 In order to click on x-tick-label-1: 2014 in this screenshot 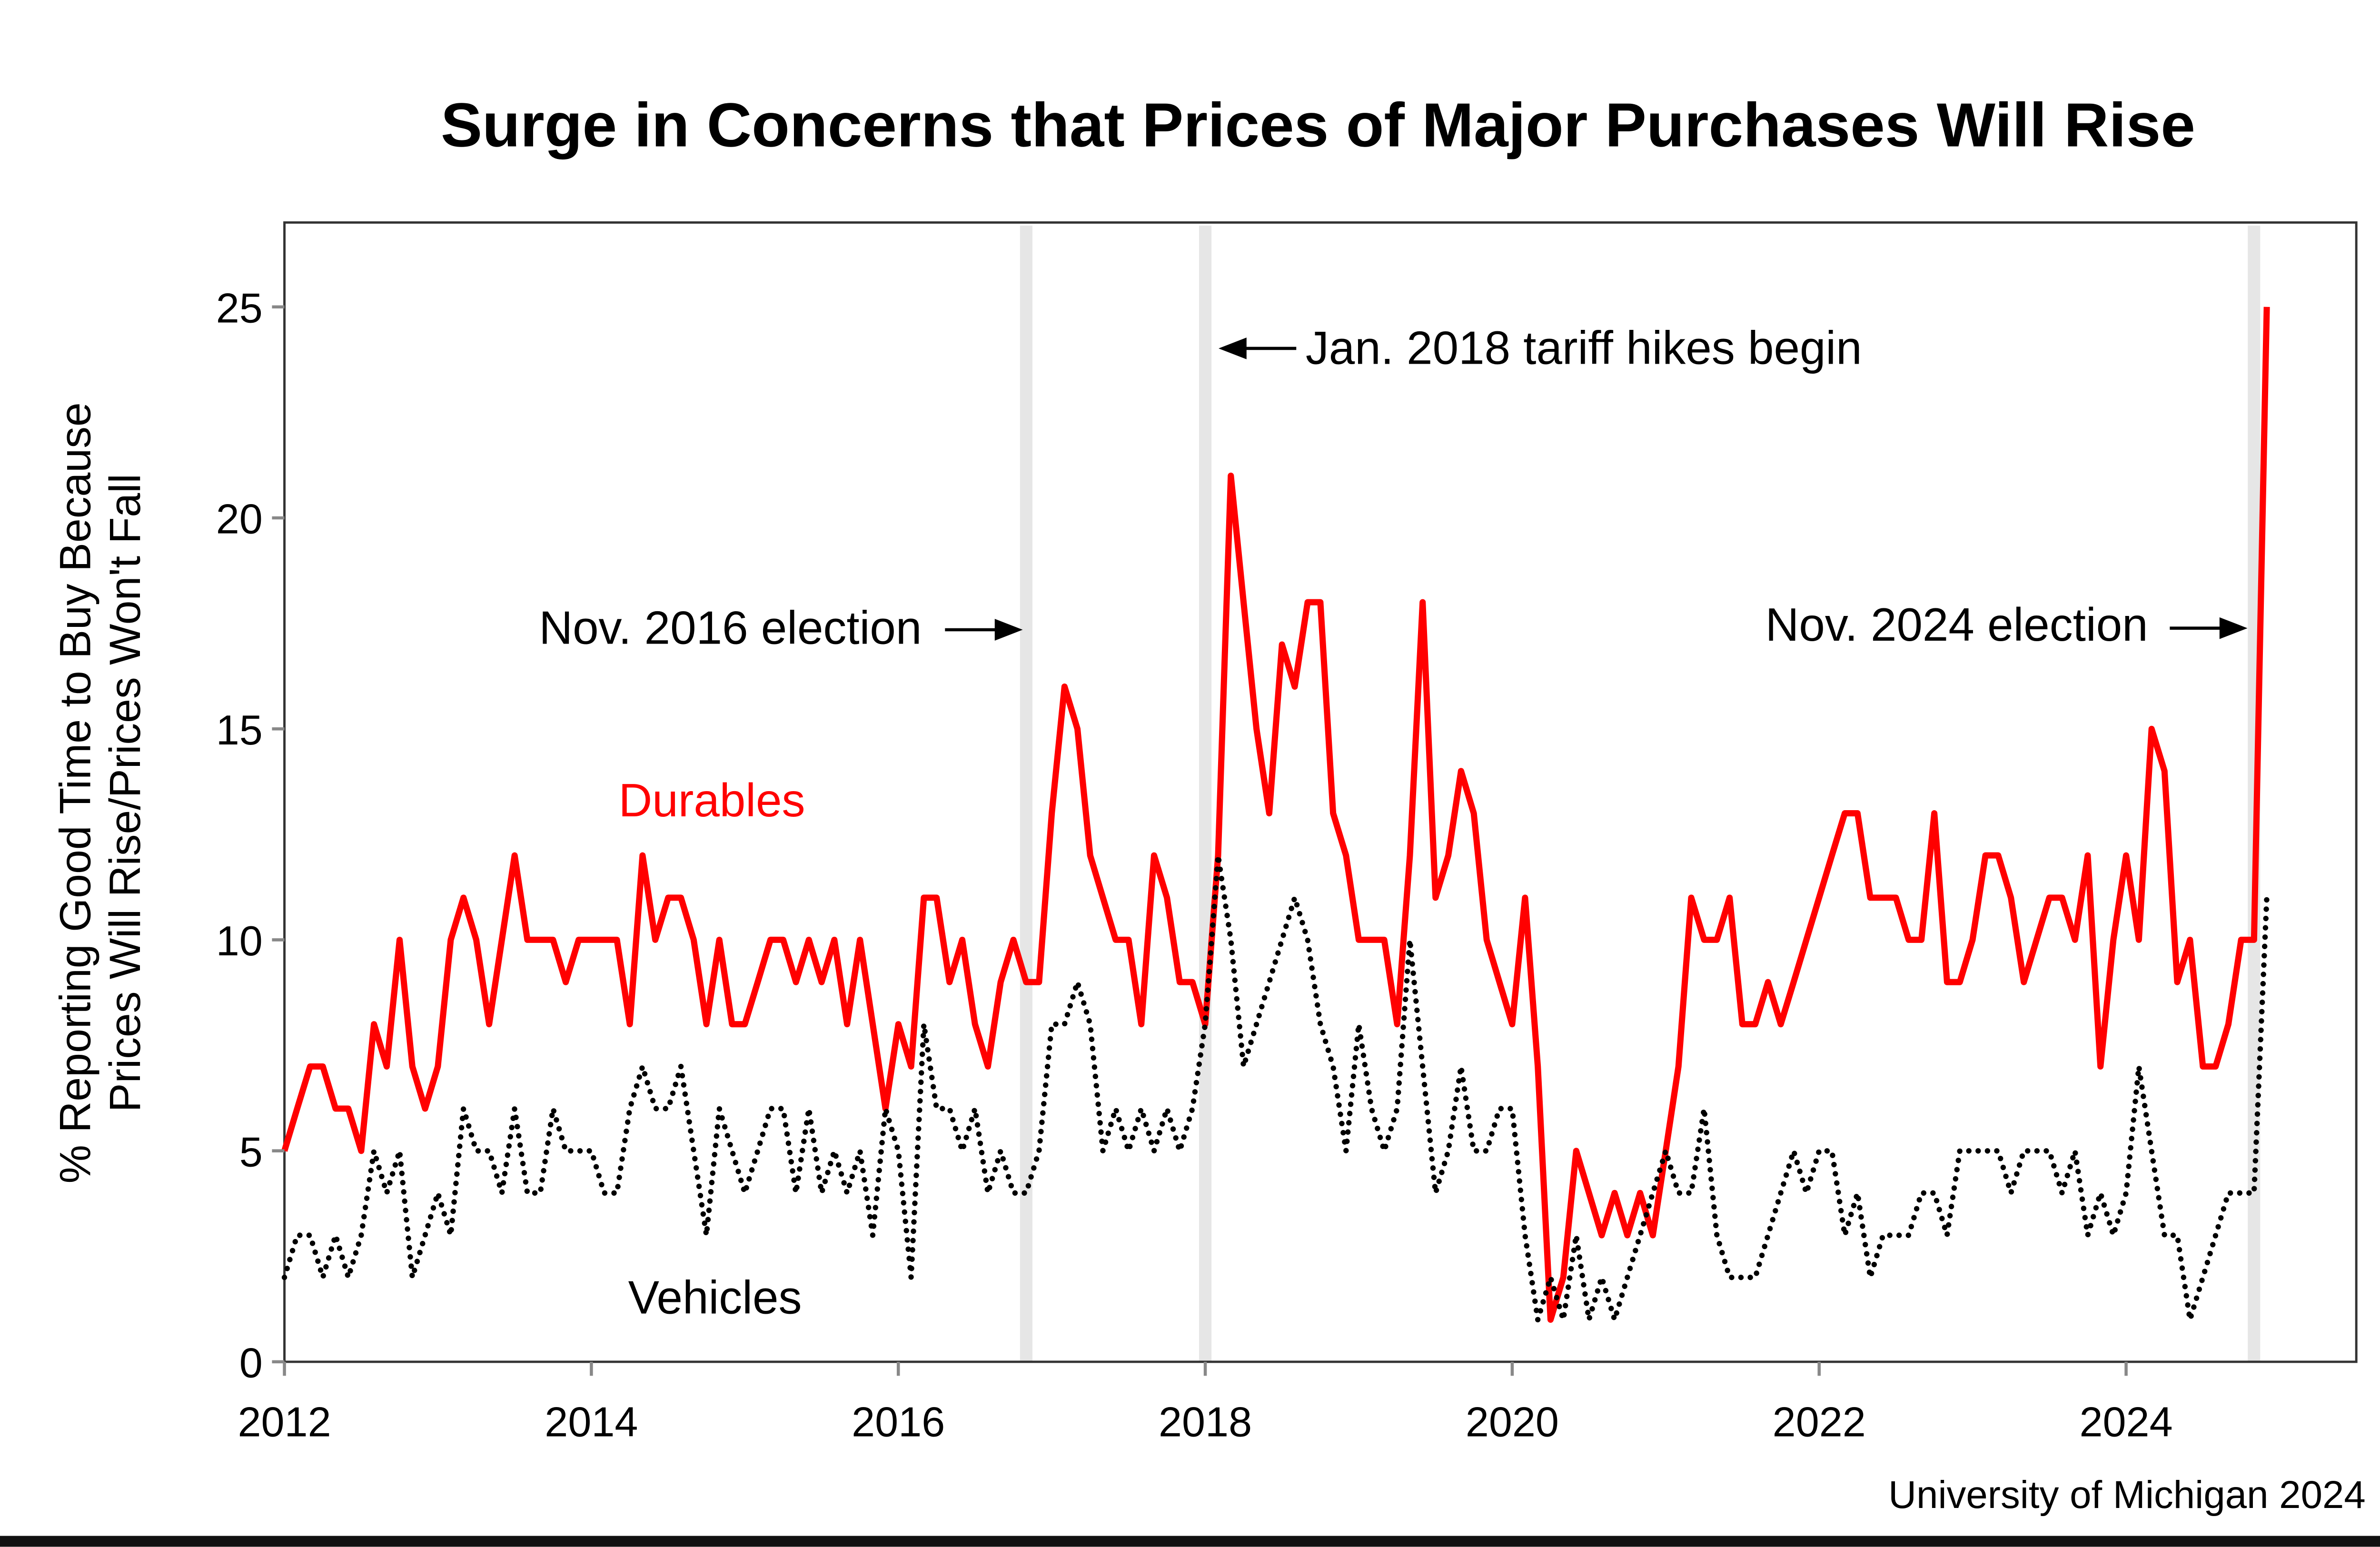, I will do `click(591, 1422)`.